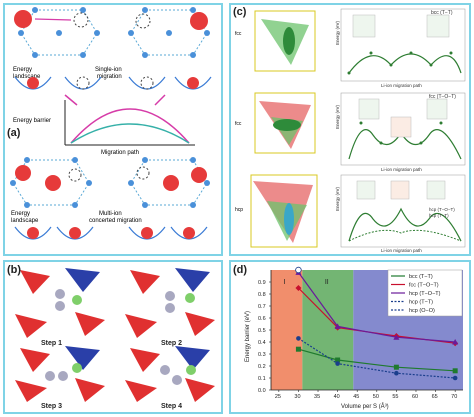  I want to click on xlabel-row1: Li-ion migration path, so click(401, 85).